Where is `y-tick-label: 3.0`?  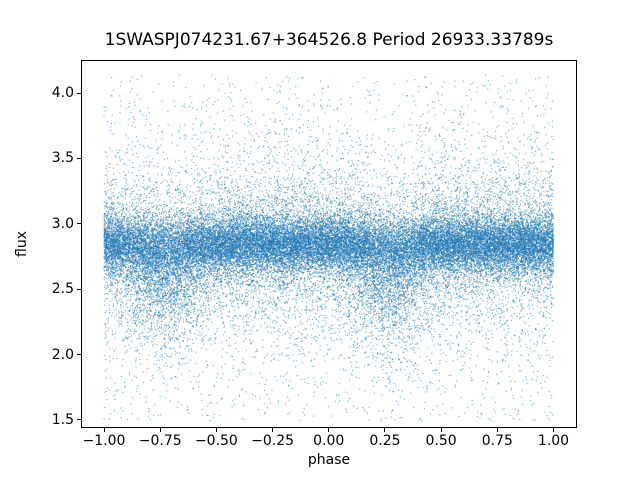 y-tick-label: 3.0 is located at coordinates (62, 223).